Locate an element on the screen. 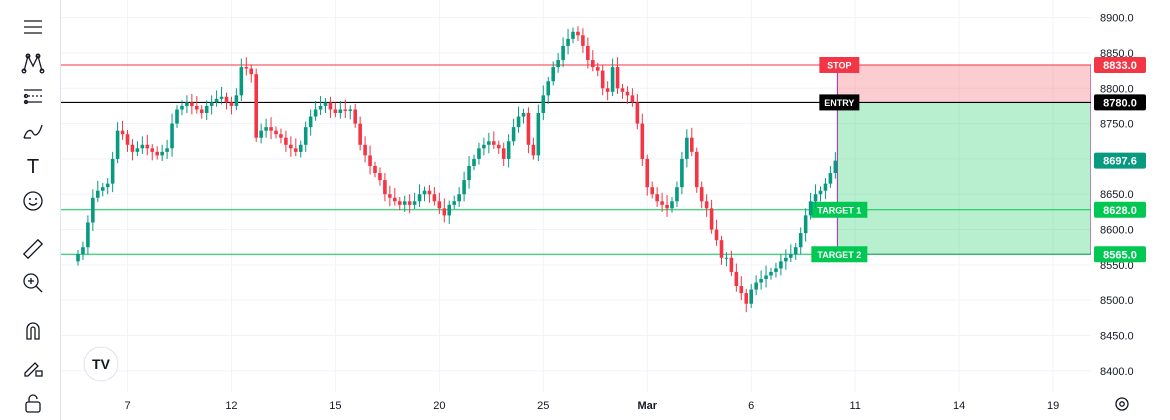  position-projection is located at coordinates (964, 159).